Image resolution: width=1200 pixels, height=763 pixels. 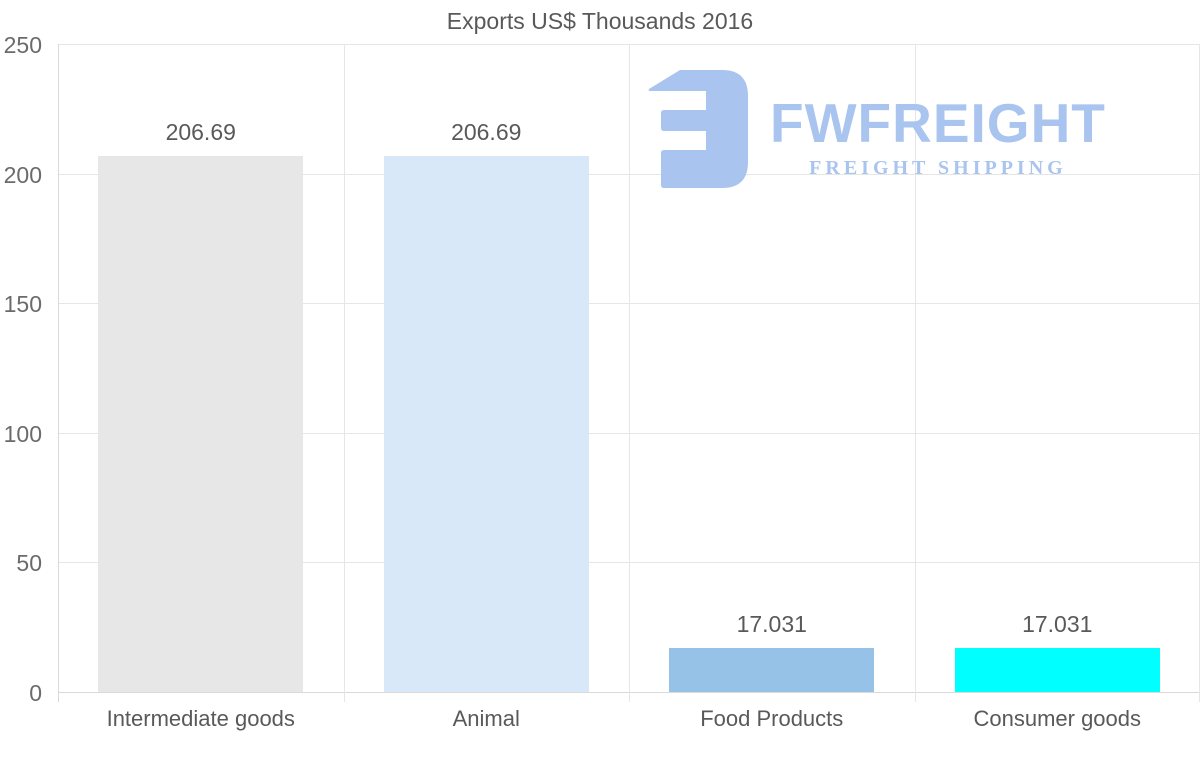 What do you see at coordinates (938, 123) in the screenshot?
I see `watermark-brand: FWFREIGHT` at bounding box center [938, 123].